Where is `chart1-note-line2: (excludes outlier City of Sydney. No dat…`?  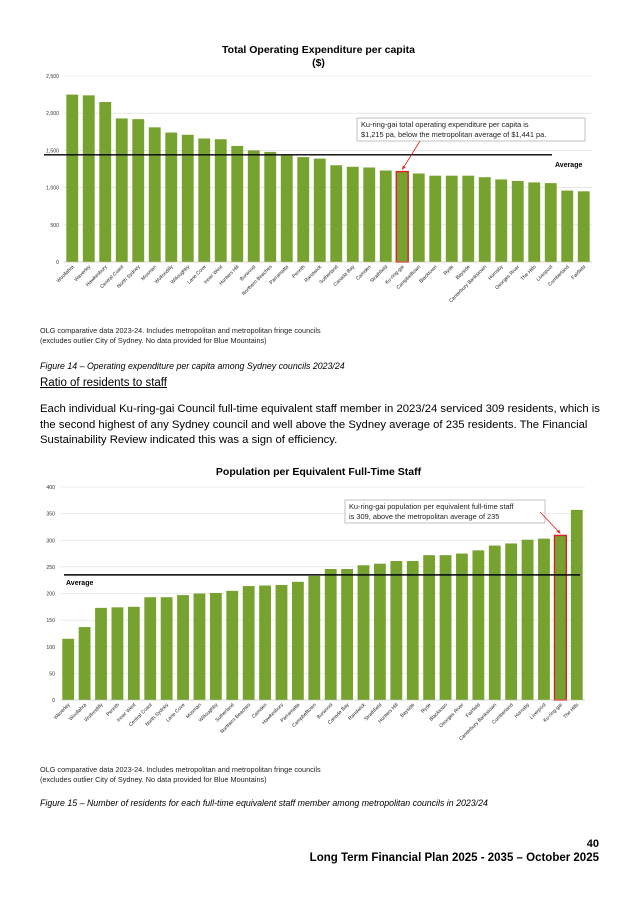
chart1-note-line2: (excludes outlier City of Sydney. No dat… is located at coordinates (153, 340).